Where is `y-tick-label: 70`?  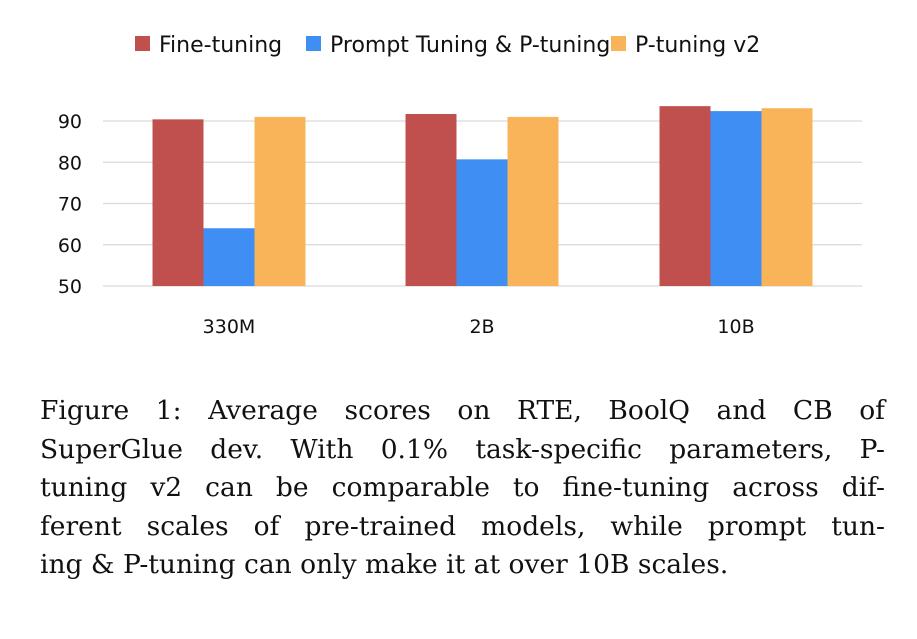
y-tick-label: 70 is located at coordinates (70, 205).